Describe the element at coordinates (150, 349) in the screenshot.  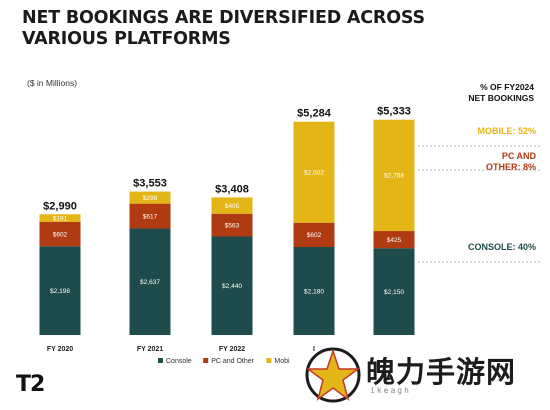
I see `x-tick-label-2: FY 2021` at that location.